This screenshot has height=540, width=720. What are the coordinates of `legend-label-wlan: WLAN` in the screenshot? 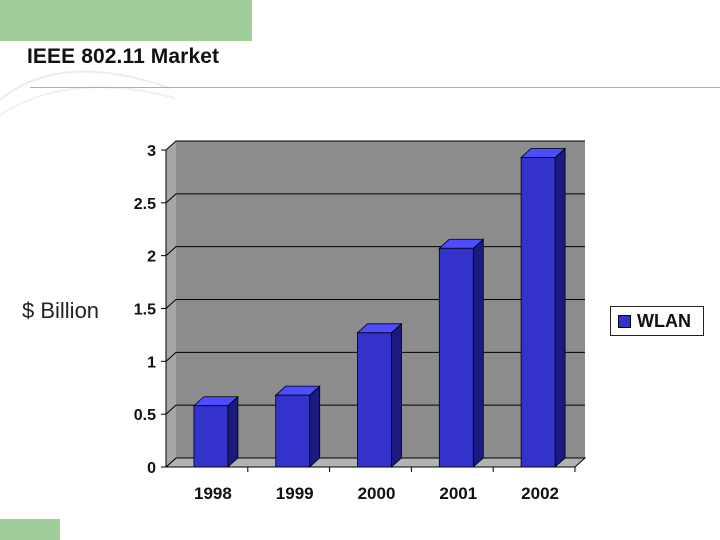 It's located at (664, 320).